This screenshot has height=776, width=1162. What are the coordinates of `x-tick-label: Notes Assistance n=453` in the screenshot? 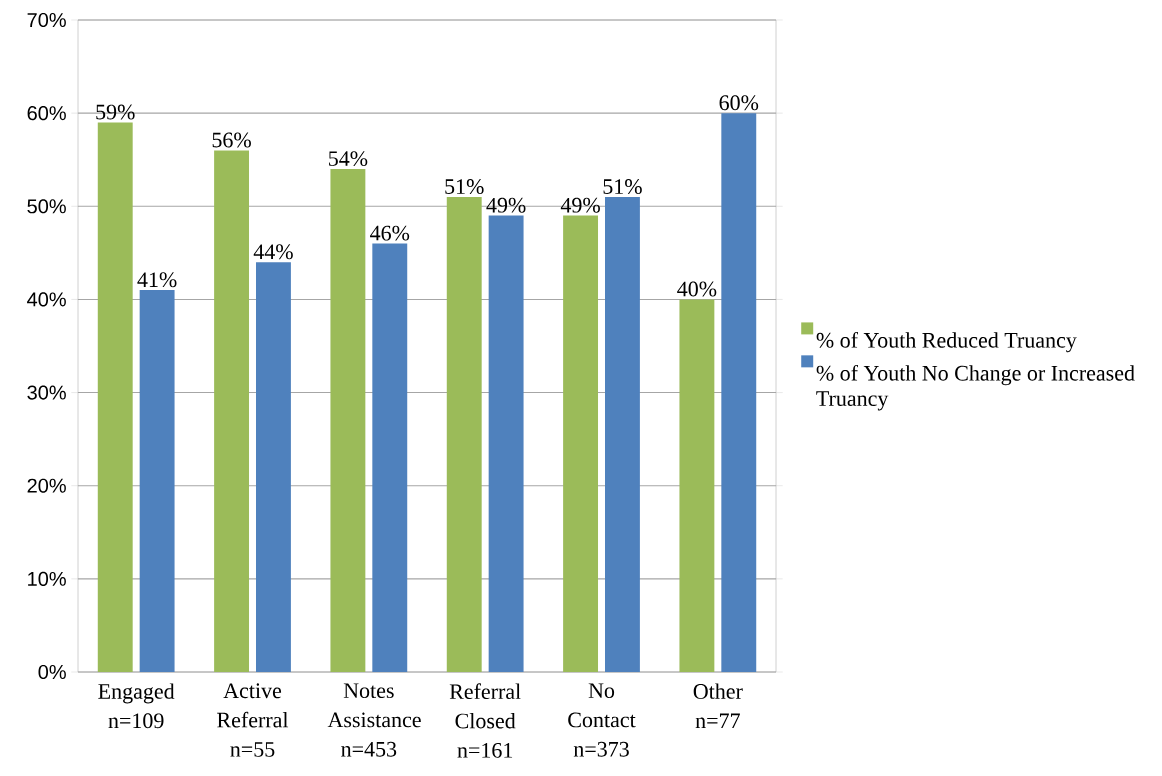 It's located at (374, 720).